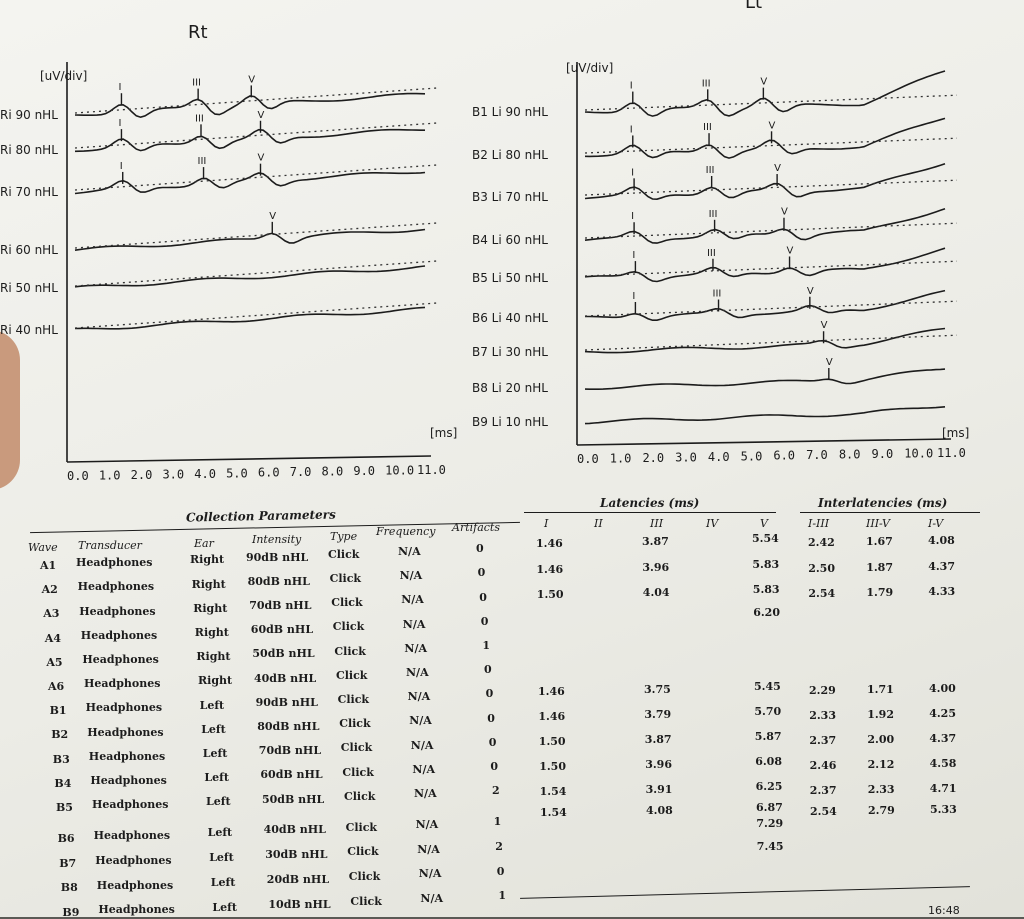  Describe the element at coordinates (942, 689) in the screenshot. I see `interlatency-cell: 4.00` at that location.